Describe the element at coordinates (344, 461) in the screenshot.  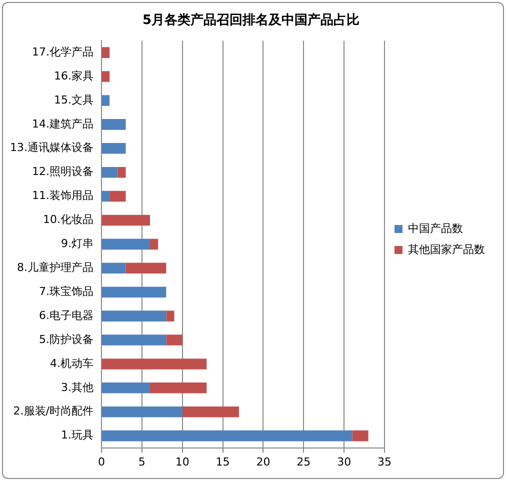
I see `x-tick-label: 30` at that location.